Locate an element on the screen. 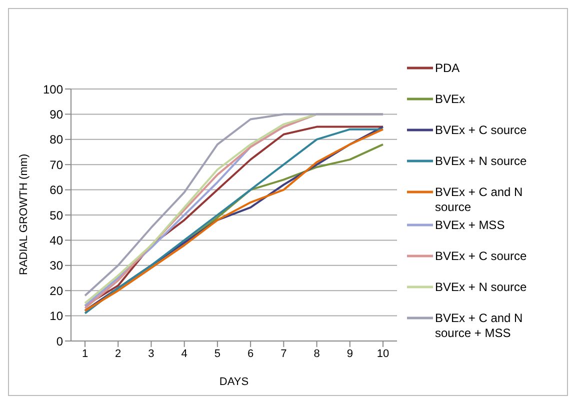  legend-label: BVEx + C and N source + MSS is located at coordinates (479, 325).